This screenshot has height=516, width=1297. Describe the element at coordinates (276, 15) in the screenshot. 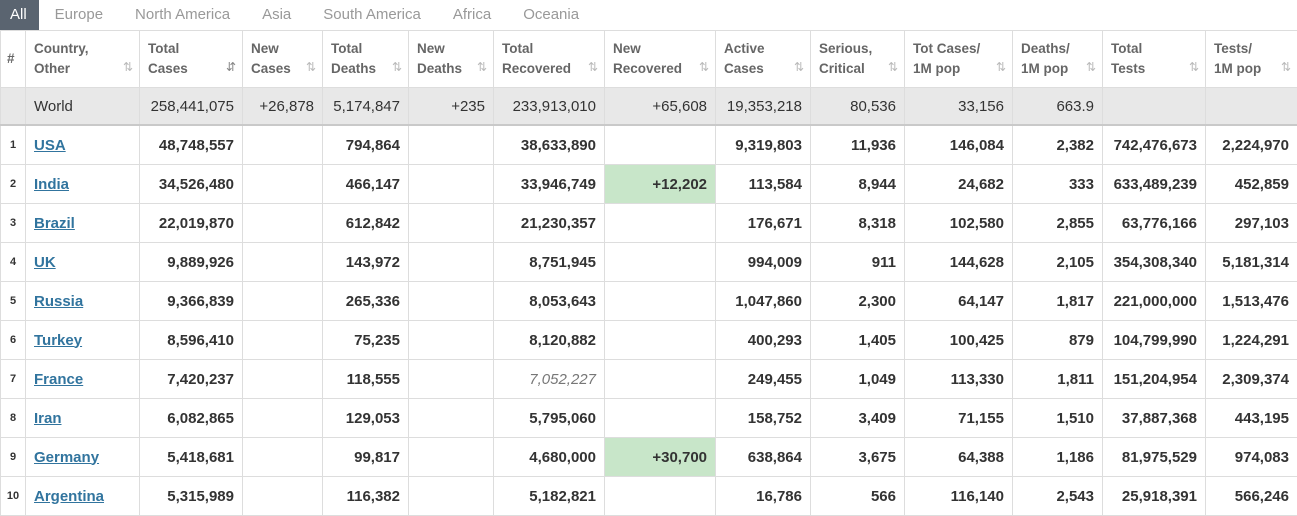

I see `tab-asia: Asia` at that location.